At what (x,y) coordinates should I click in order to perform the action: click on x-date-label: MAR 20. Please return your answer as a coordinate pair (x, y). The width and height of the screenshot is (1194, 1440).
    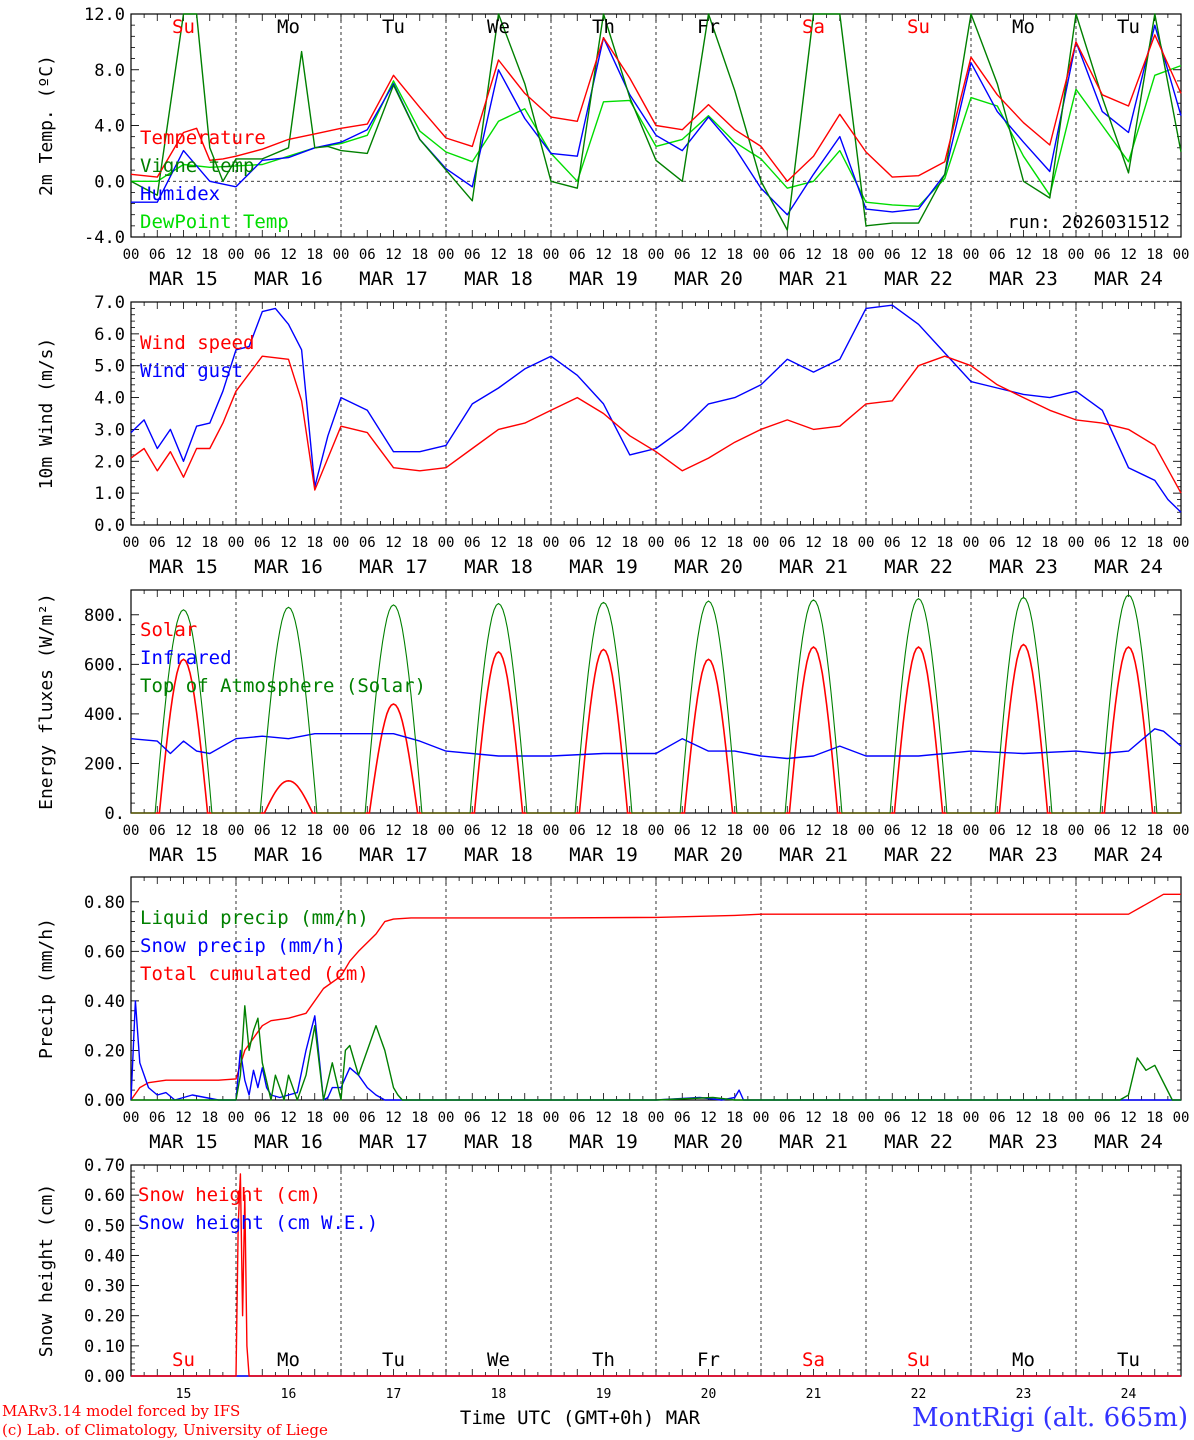
    Looking at the image, I should click on (708, 855).